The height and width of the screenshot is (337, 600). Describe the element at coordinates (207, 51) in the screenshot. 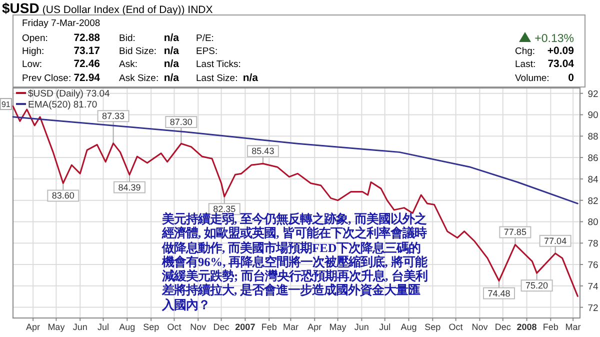

I see `text: EPS:` at that location.